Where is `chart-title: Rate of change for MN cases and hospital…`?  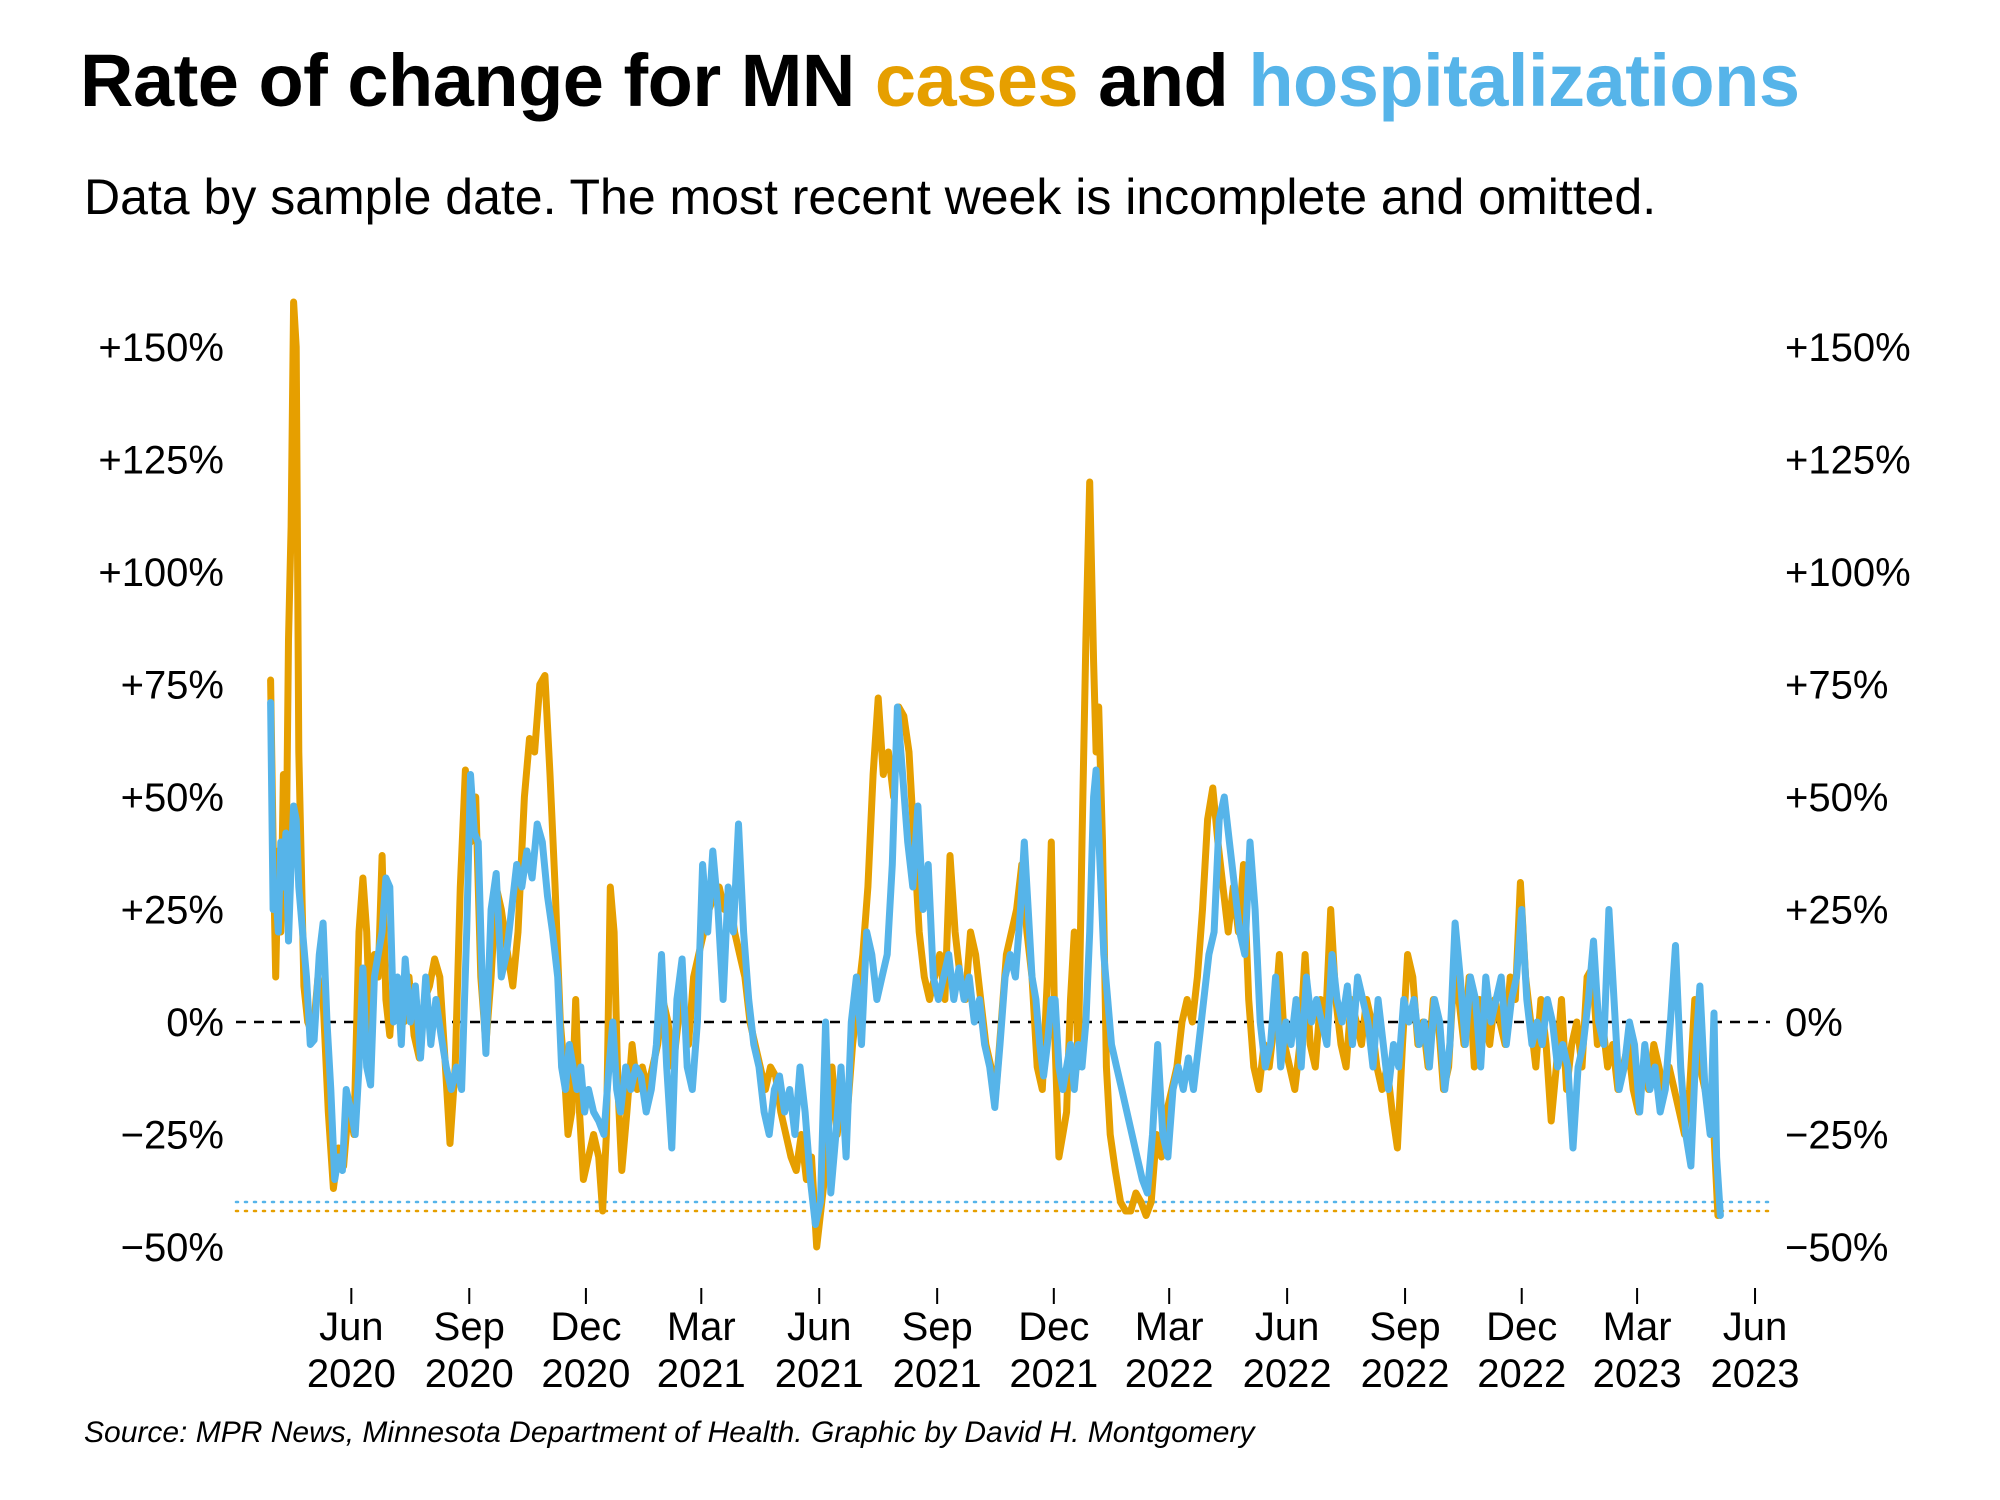
chart-title: Rate of change for MN cases and hospital… is located at coordinates (940, 80).